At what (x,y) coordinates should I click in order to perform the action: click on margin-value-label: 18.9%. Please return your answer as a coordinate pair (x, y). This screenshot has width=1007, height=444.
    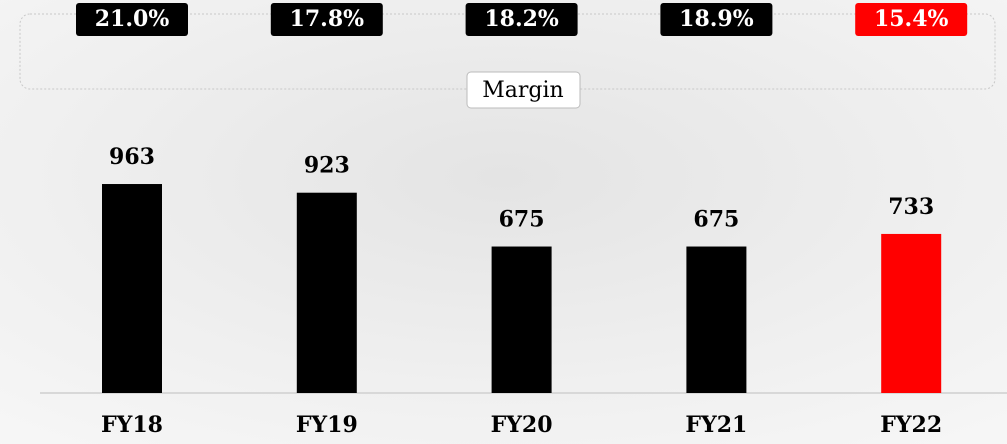
    Looking at the image, I should click on (716, 19).